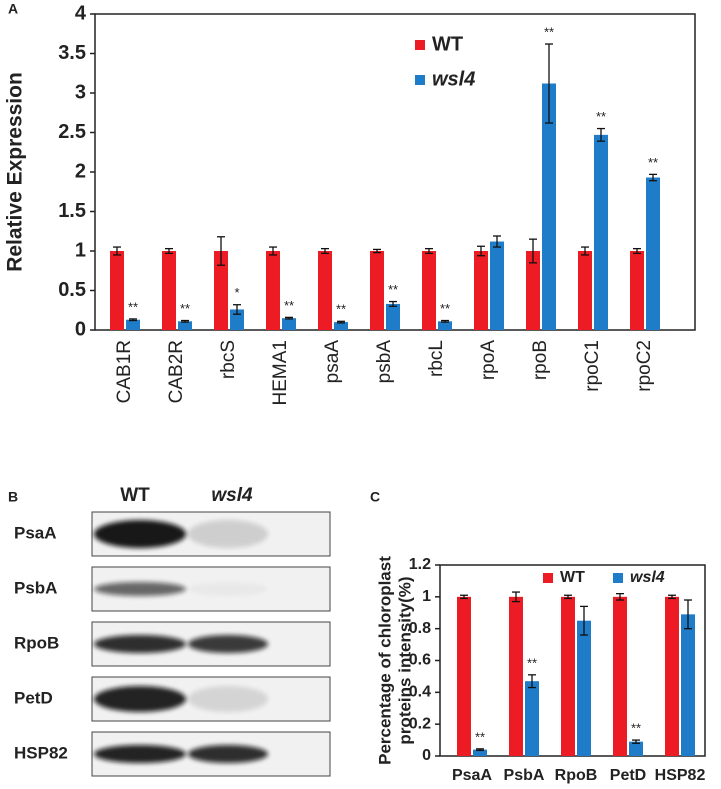  Describe the element at coordinates (576, 775) in the screenshot. I see `x-tick-label: RpoB` at that location.